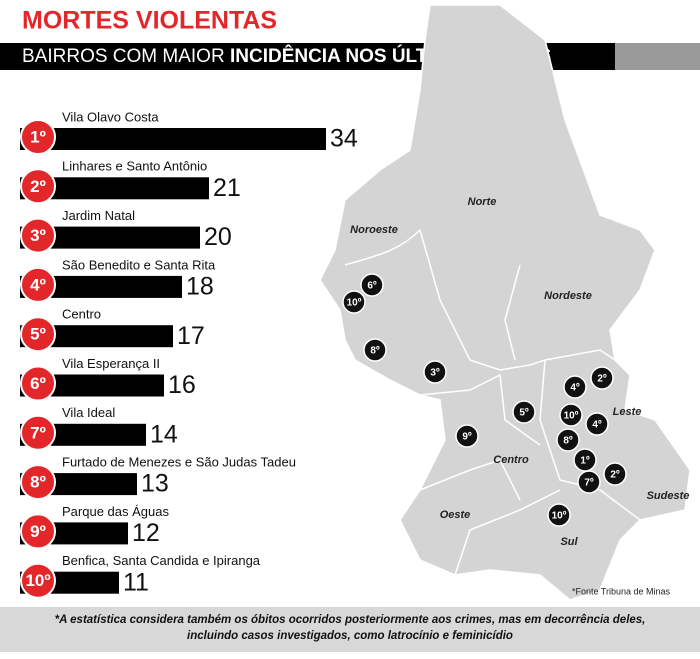  I want to click on region-label: Sul, so click(569, 542).